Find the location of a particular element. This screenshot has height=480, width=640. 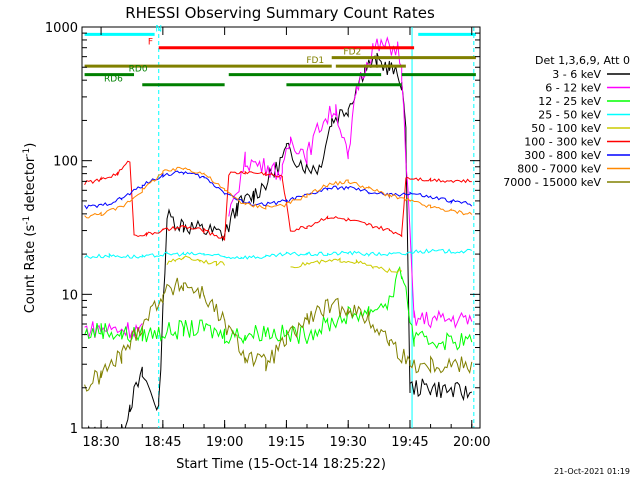

y-tick-label: 100 is located at coordinates (65, 162).